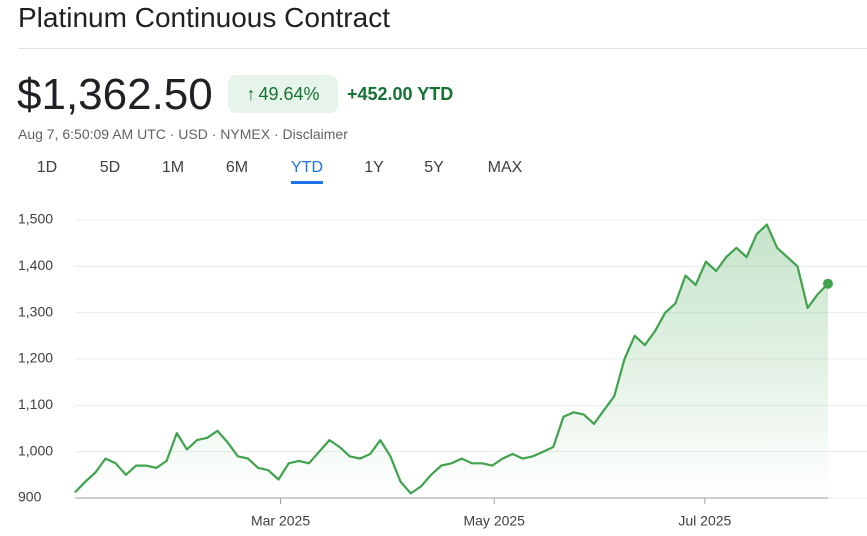  Describe the element at coordinates (400, 94) in the screenshot. I see `change: +452.00 YTD` at that location.